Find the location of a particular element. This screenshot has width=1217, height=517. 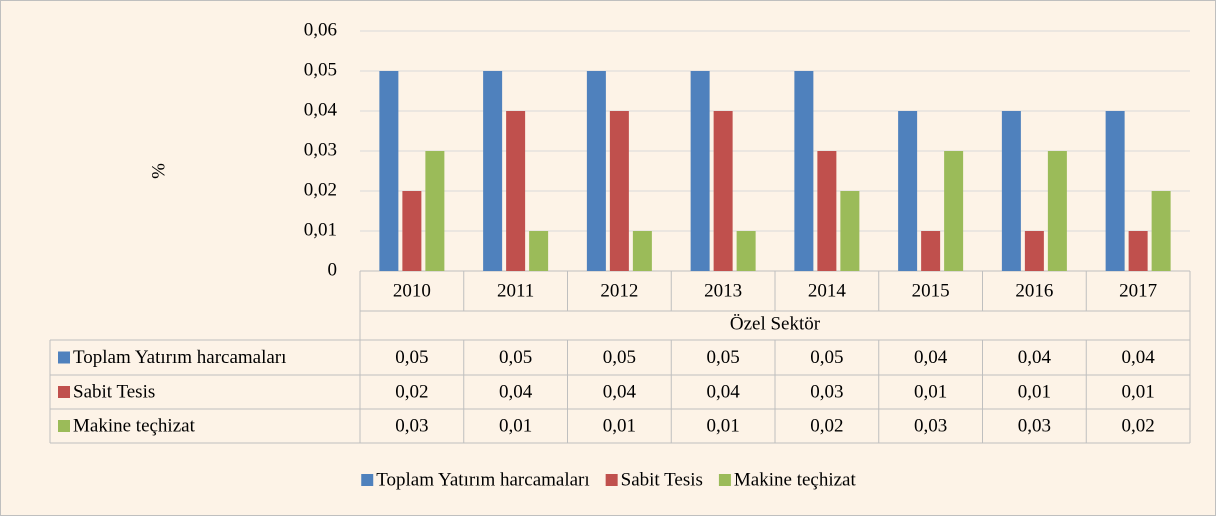

x-tick-label: 2015 is located at coordinates (931, 290).